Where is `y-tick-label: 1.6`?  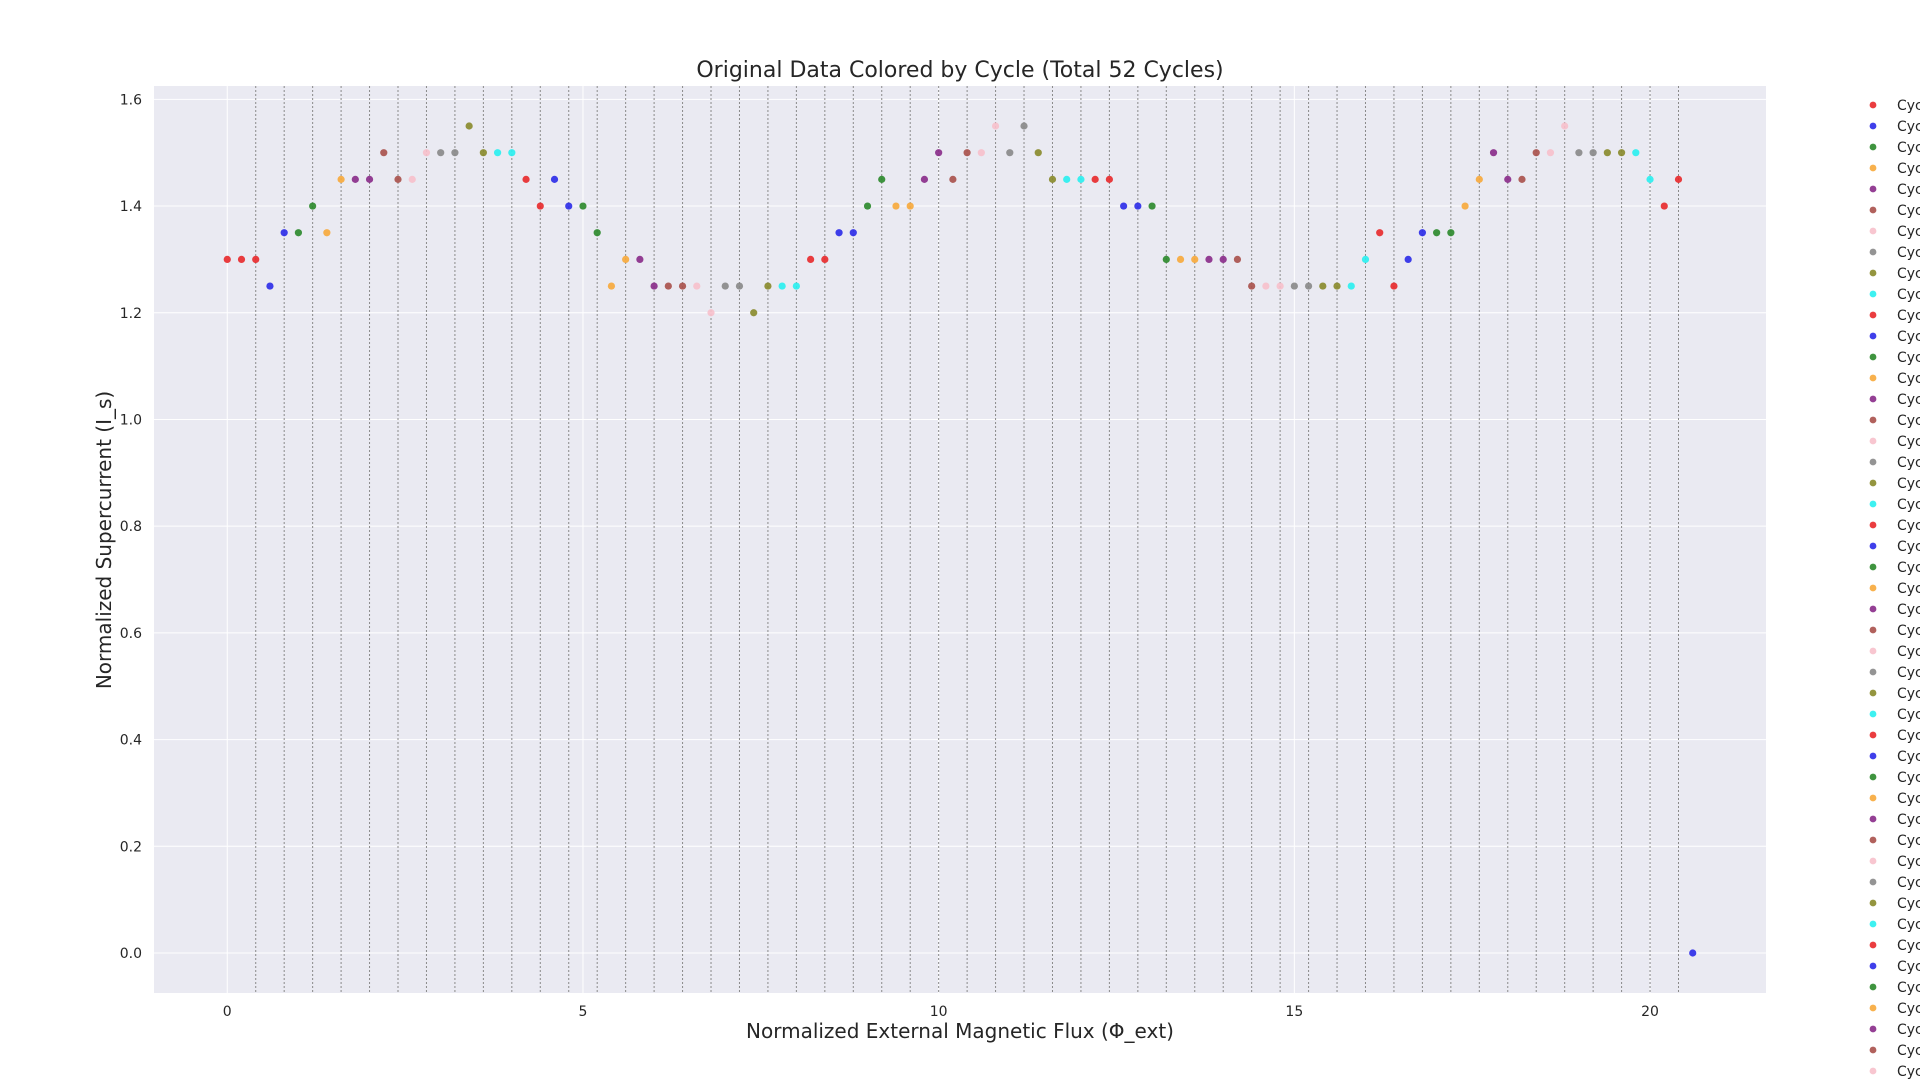
y-tick-label: 1.6 is located at coordinates (131, 100).